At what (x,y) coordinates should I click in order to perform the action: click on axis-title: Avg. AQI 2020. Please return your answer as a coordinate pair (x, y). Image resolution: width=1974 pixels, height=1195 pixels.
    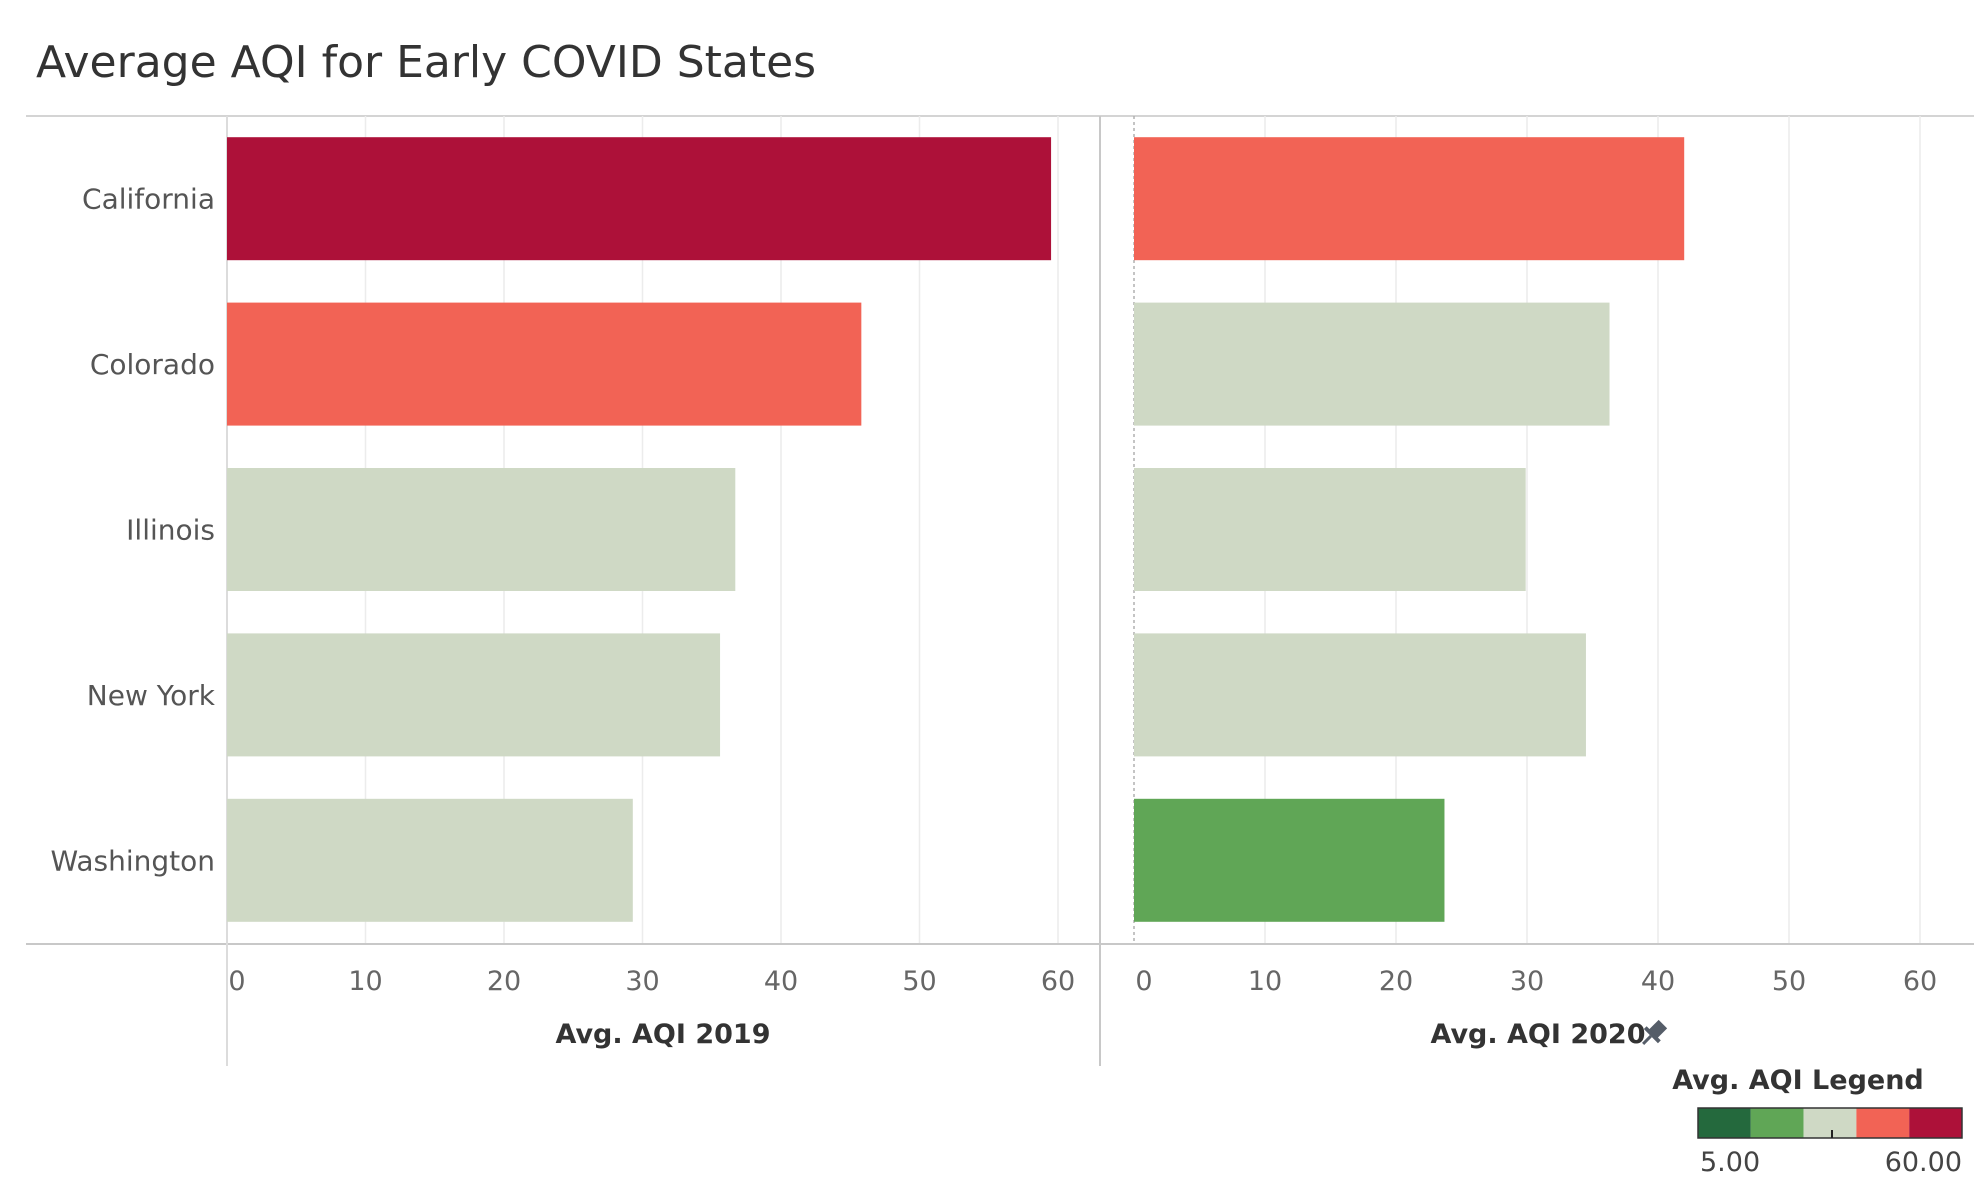
    Looking at the image, I should click on (1538, 1034).